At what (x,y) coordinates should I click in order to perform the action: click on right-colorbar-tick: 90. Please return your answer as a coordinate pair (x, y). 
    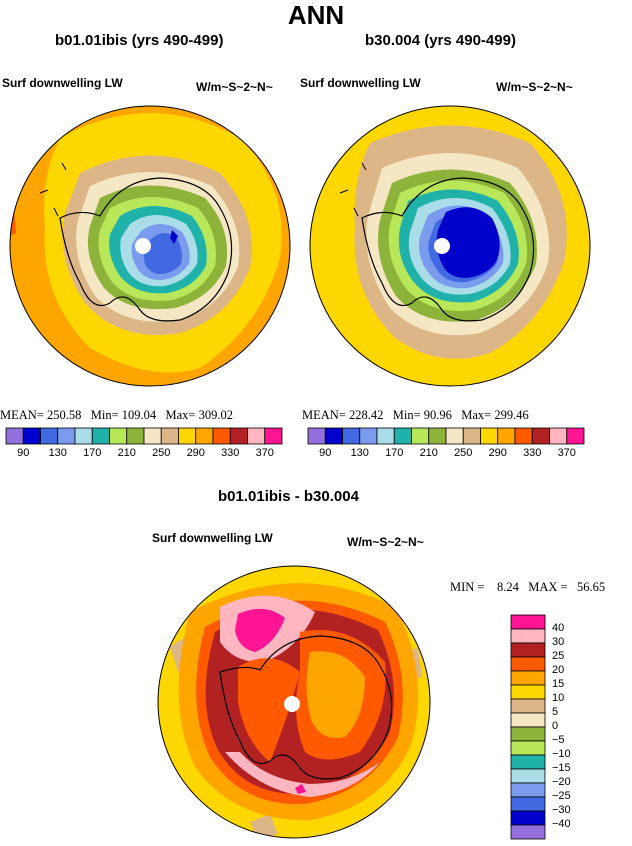
    Looking at the image, I should click on (325, 453).